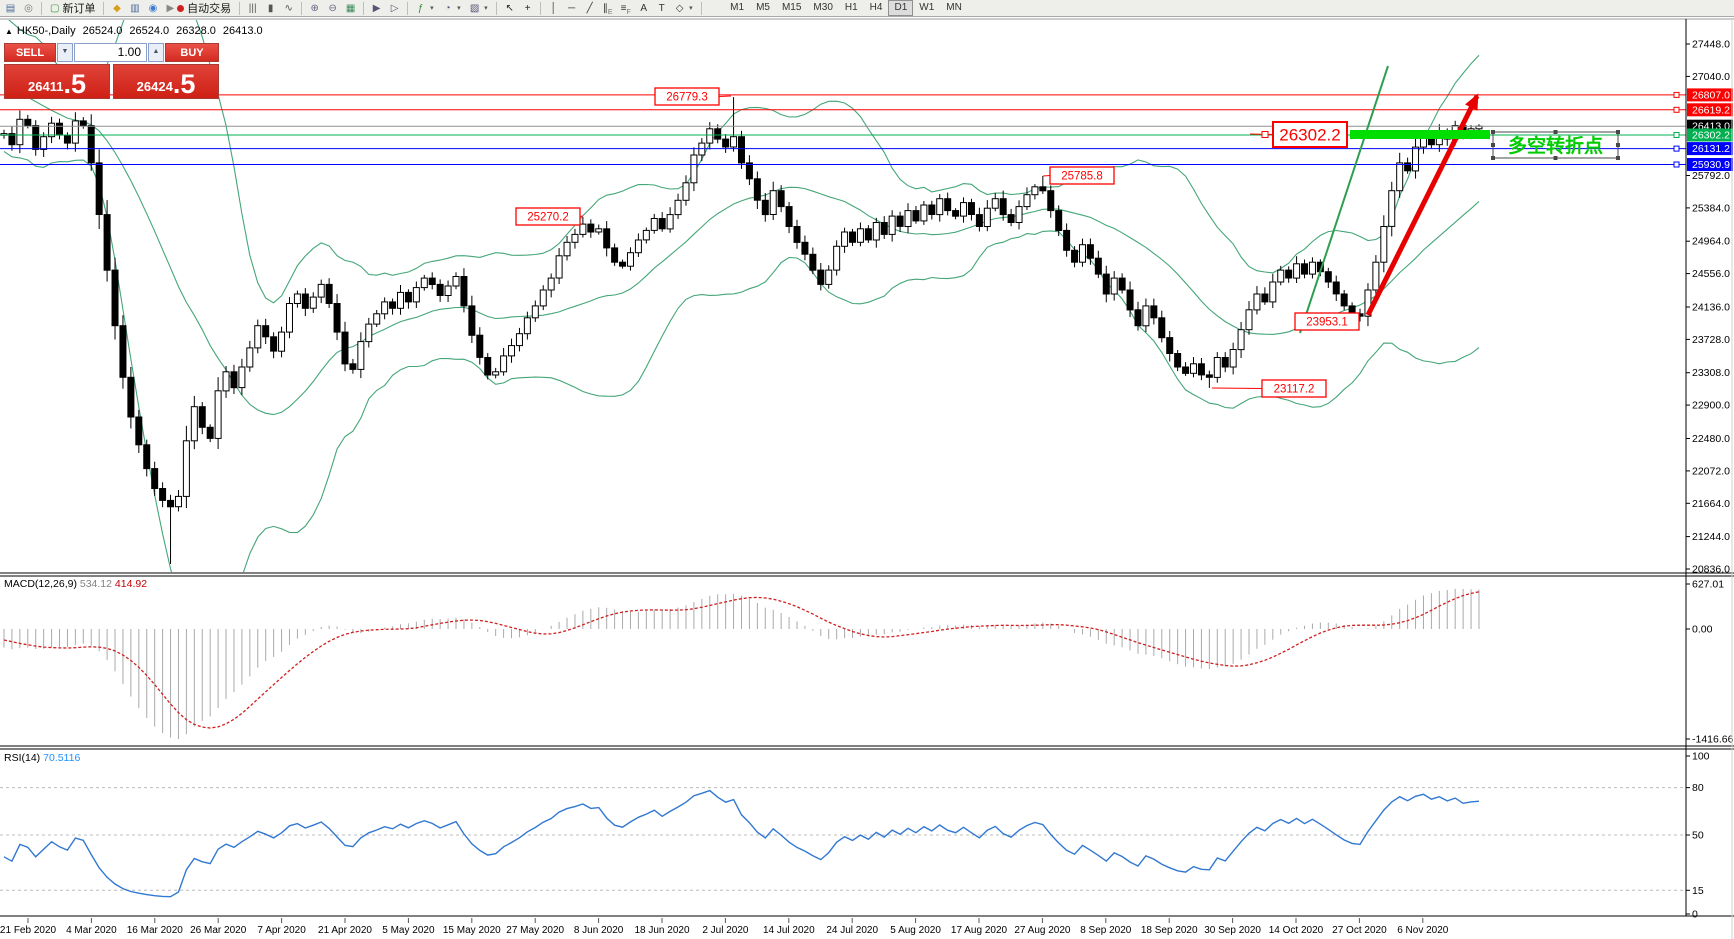 This screenshot has width=1734, height=939. I want to click on svg-text: 16 Mar 2020, so click(155, 930).